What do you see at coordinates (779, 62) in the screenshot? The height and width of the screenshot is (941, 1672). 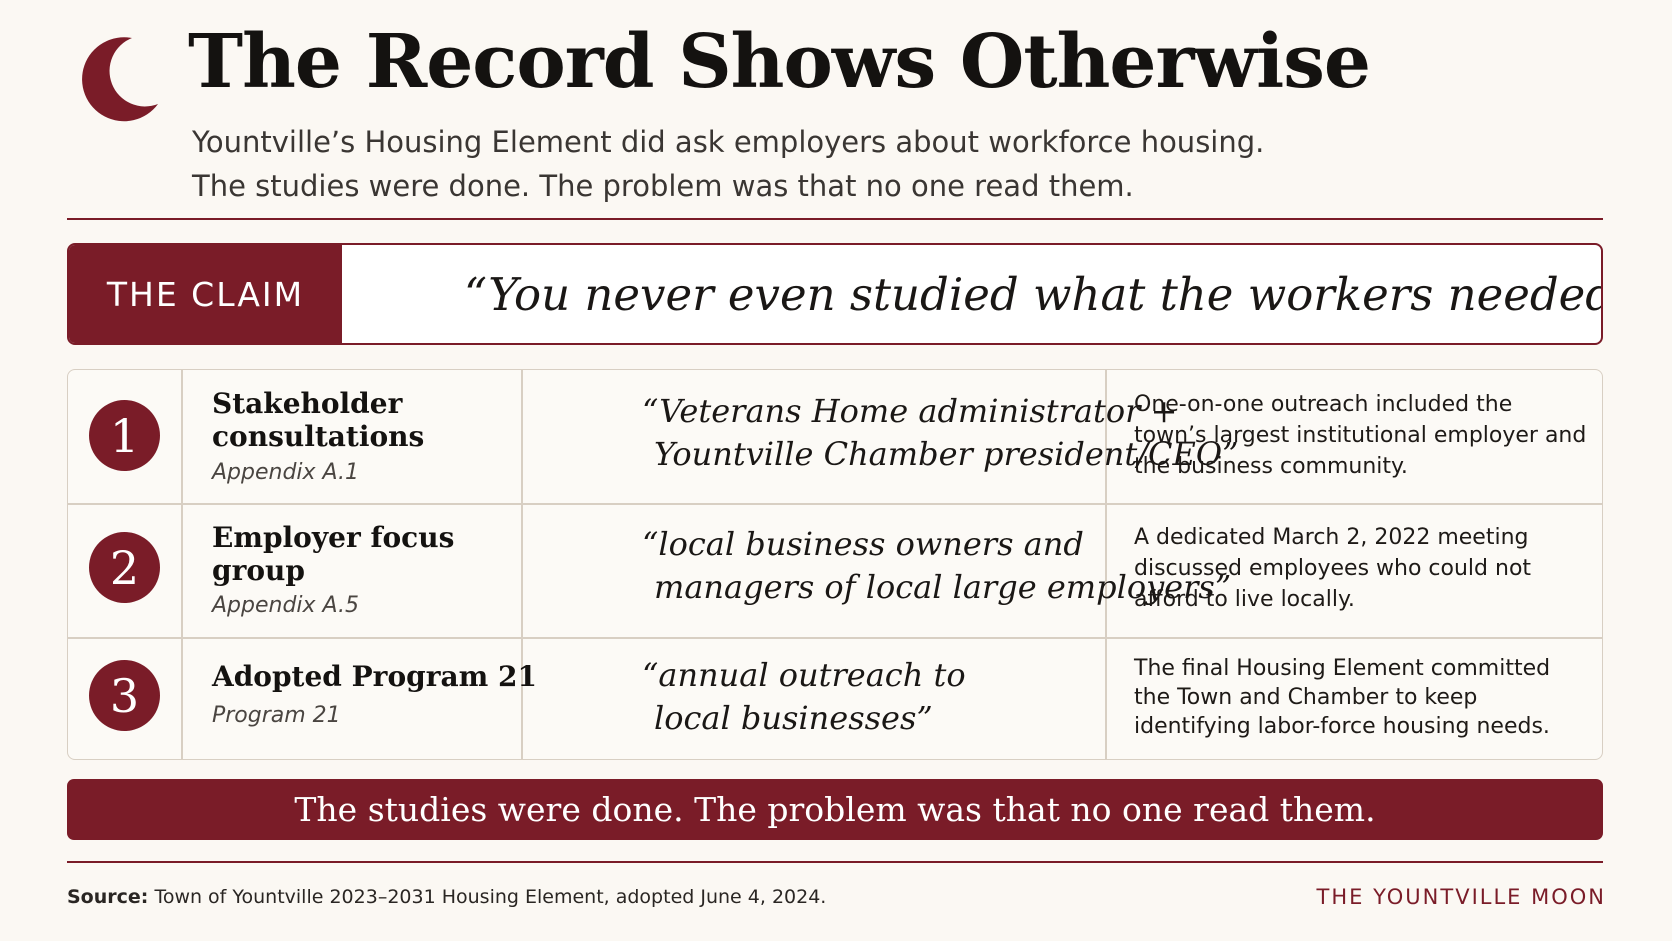 I see `page-title: The Record Shows Otherwise` at bounding box center [779, 62].